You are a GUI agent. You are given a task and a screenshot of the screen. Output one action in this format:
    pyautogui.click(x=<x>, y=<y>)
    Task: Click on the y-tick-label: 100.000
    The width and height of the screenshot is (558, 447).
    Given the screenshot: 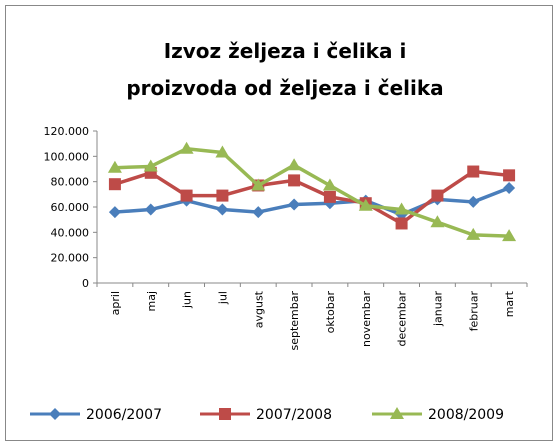 What is the action you would take?
    pyautogui.click(x=67, y=156)
    